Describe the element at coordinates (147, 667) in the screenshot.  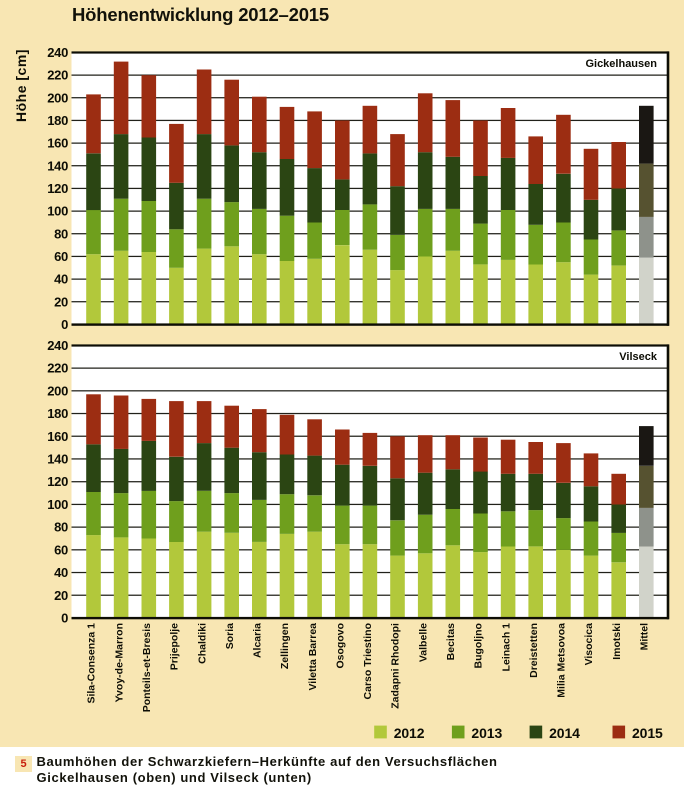
I see `svg-text: Ponteils-et-Bresis` at that location.